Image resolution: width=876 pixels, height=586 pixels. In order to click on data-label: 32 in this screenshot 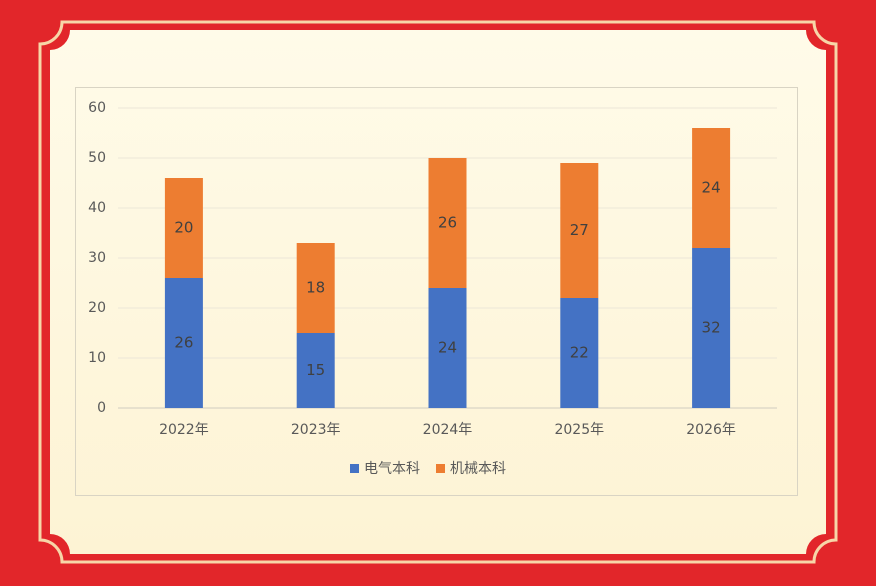, I will do `click(711, 328)`.